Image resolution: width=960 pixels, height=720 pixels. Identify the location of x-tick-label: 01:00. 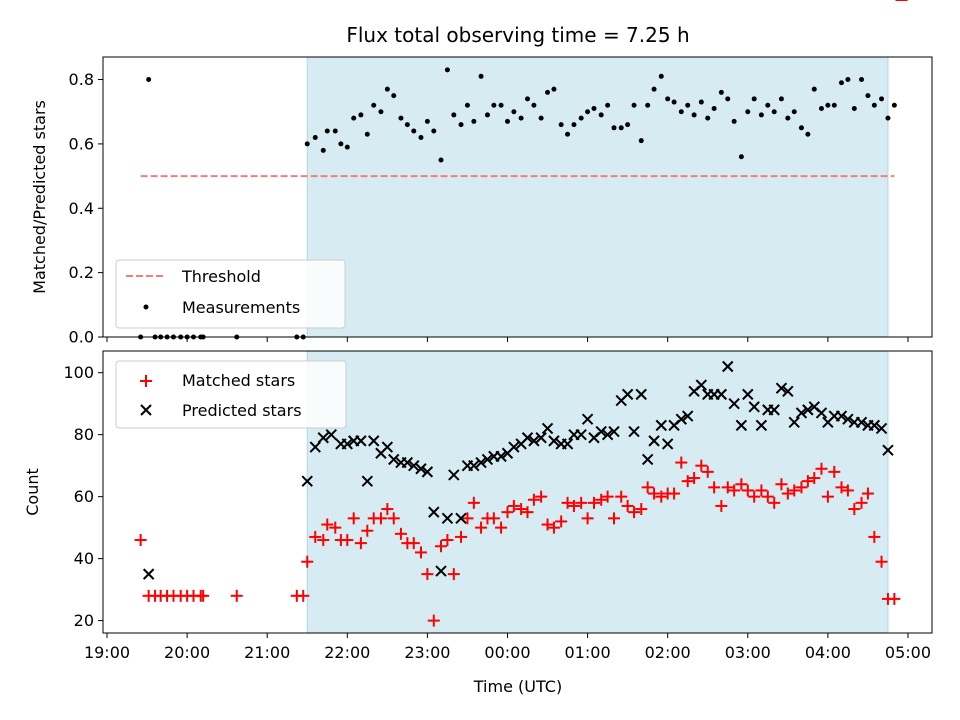
(588, 652).